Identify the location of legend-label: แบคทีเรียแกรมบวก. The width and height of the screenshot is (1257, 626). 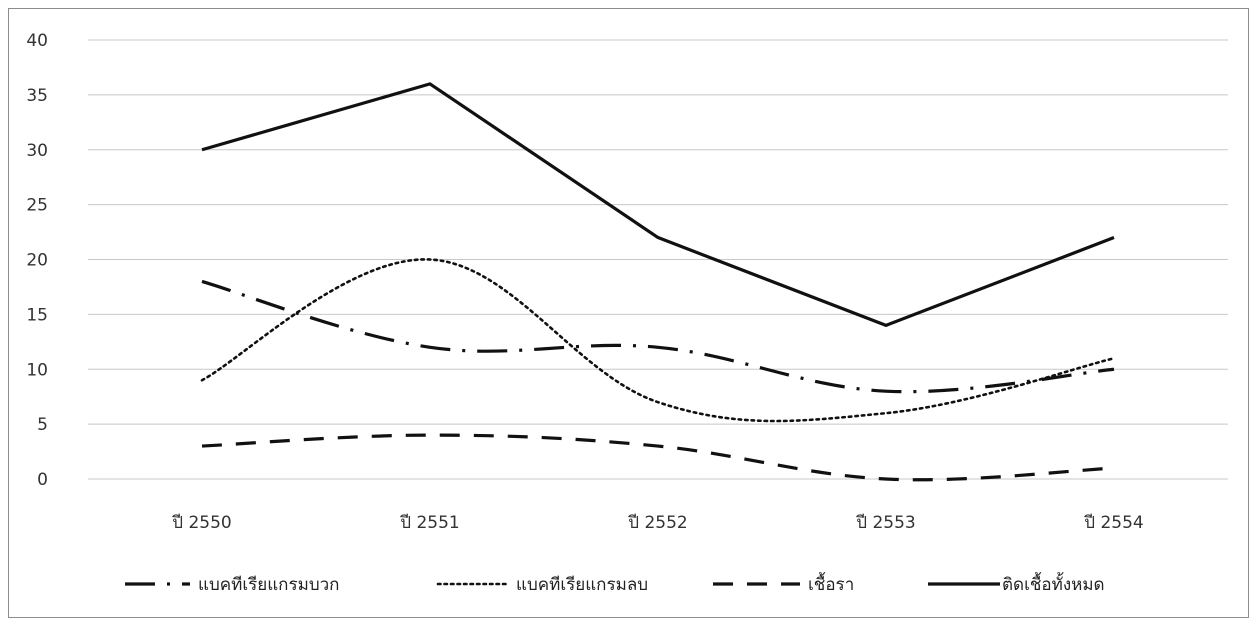
(268, 585).